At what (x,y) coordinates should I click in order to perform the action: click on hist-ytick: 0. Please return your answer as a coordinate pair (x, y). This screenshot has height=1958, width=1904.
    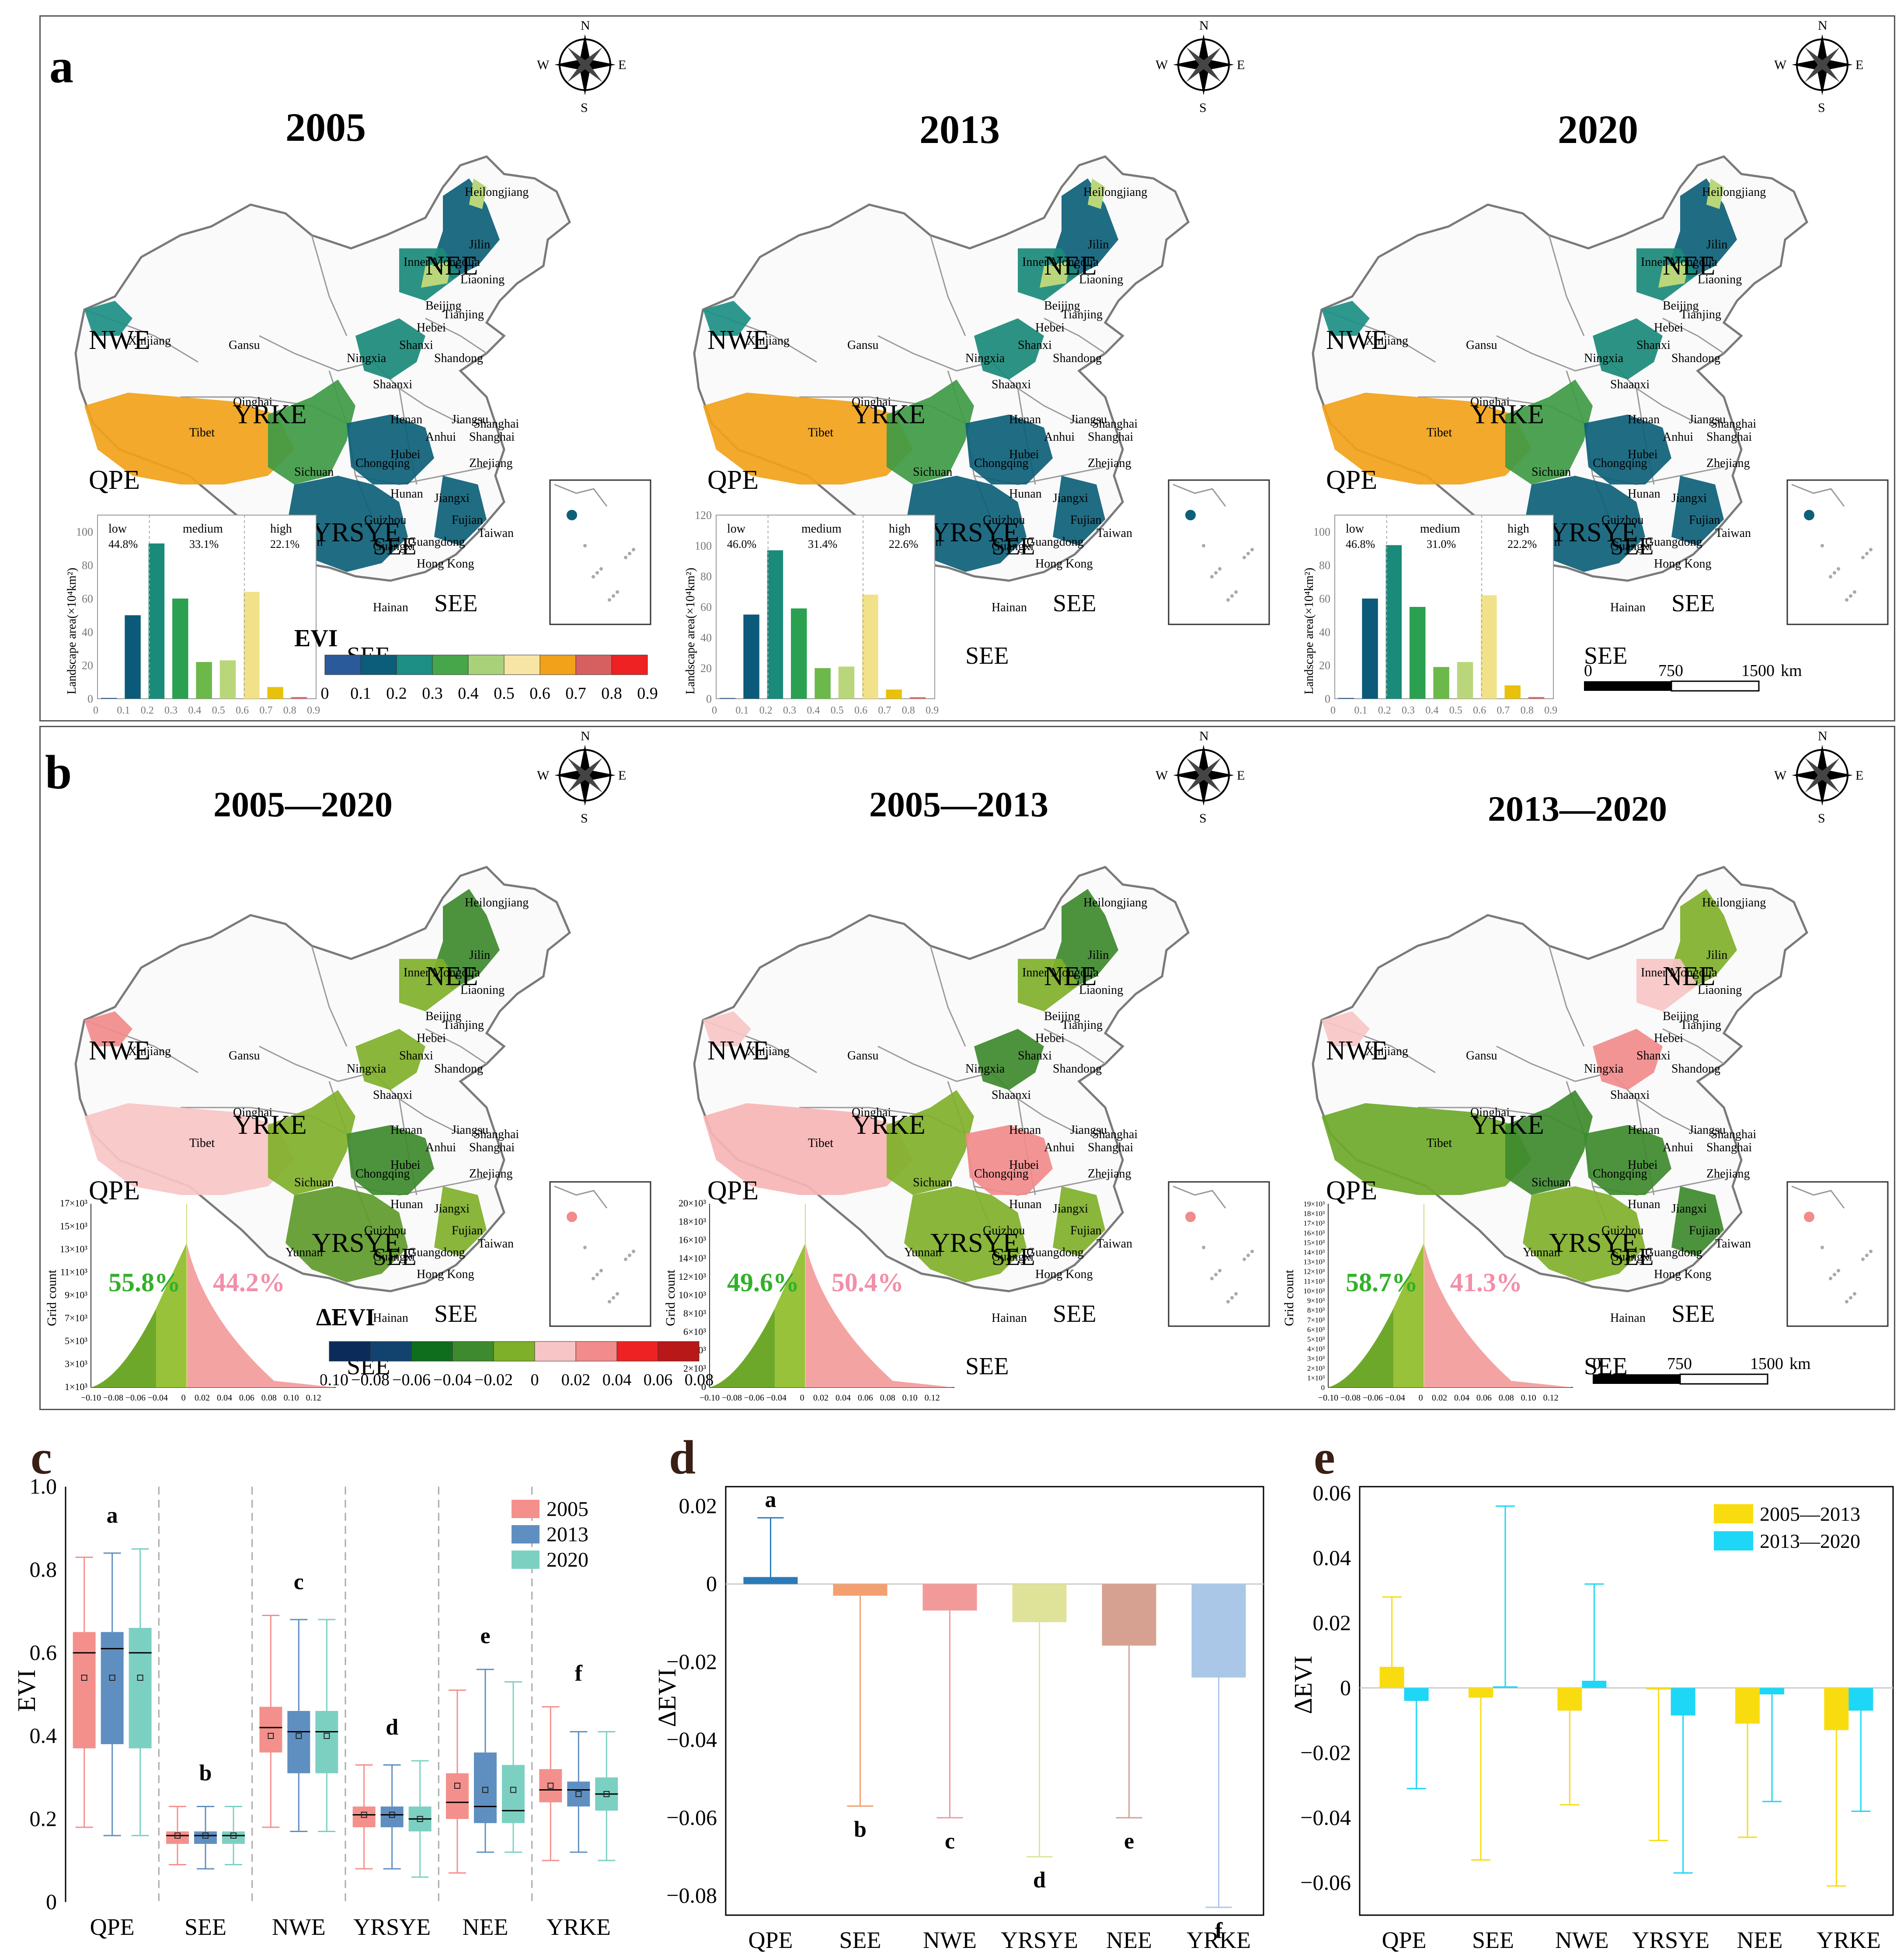
    Looking at the image, I should click on (703, 1386).